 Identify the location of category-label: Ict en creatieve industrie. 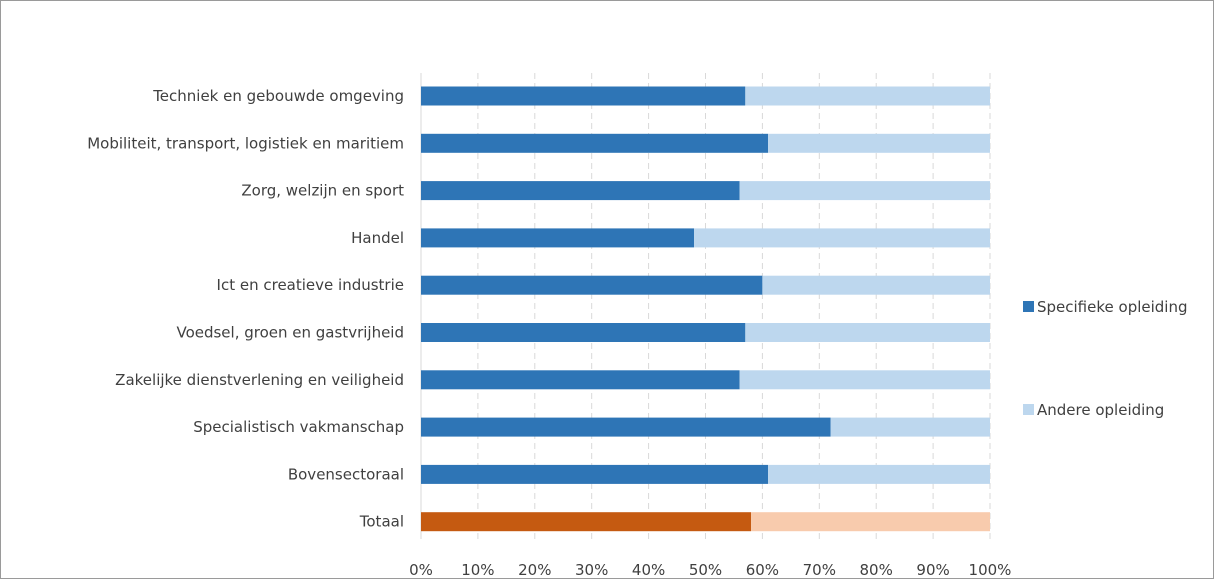
(310, 285).